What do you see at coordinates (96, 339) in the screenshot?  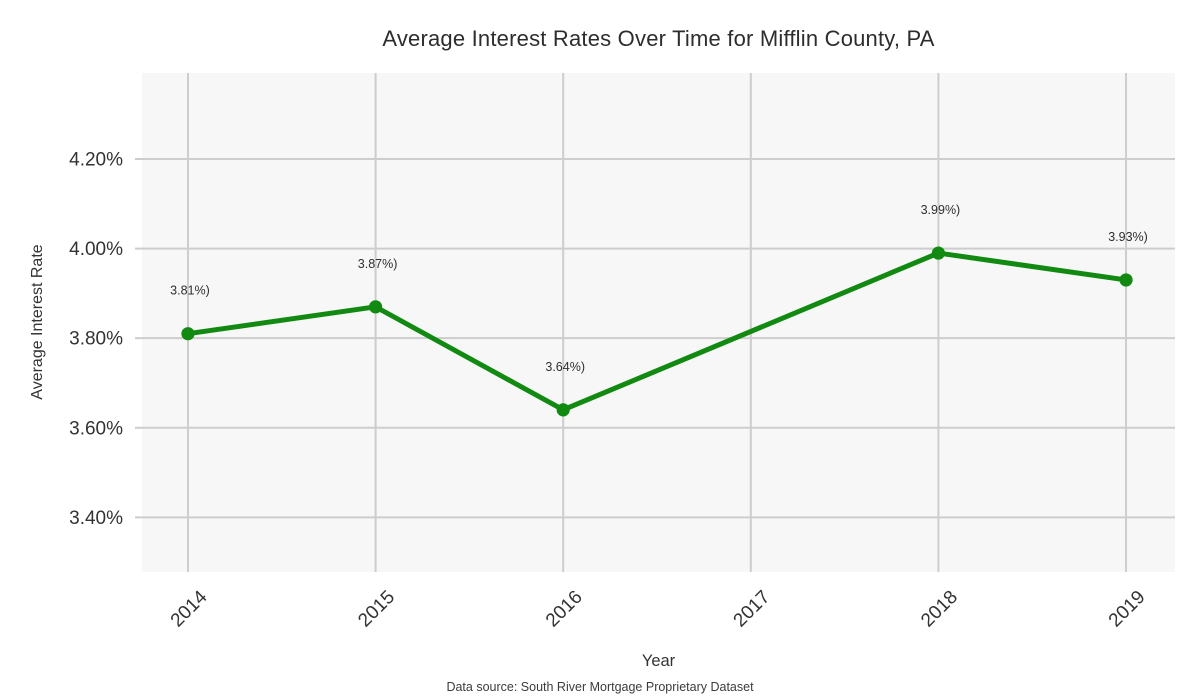 I see `y-tick-label: 3.80%` at bounding box center [96, 339].